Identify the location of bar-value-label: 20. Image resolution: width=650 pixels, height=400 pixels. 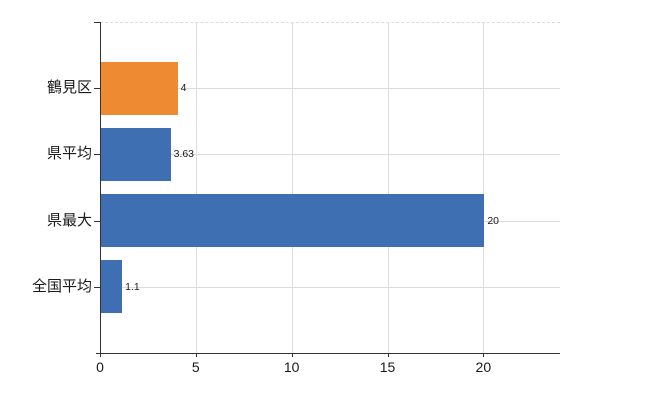
(493, 220).